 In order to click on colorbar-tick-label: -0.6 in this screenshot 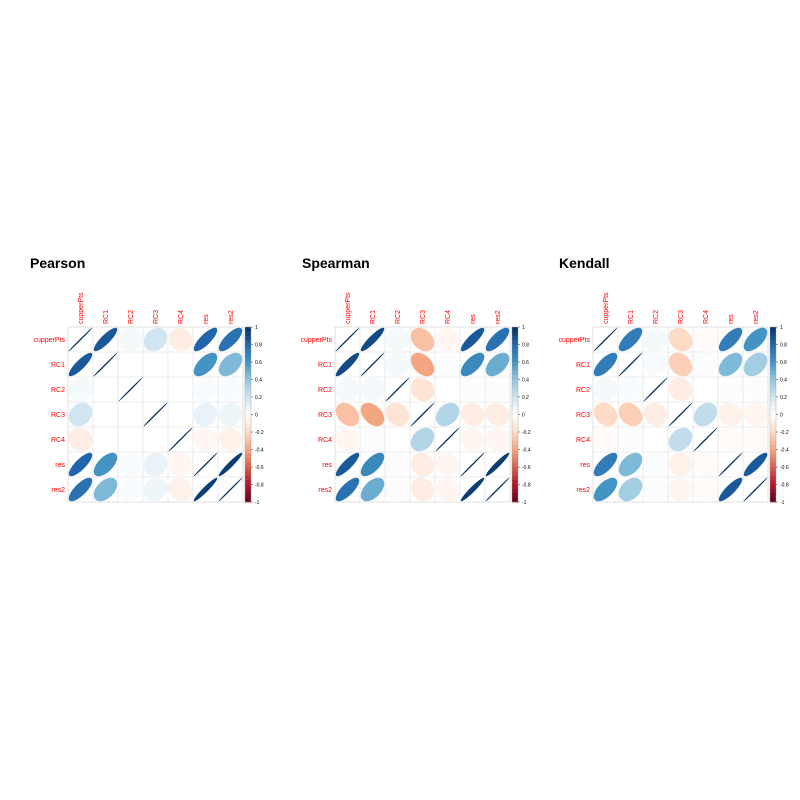, I will do `click(784, 468)`.